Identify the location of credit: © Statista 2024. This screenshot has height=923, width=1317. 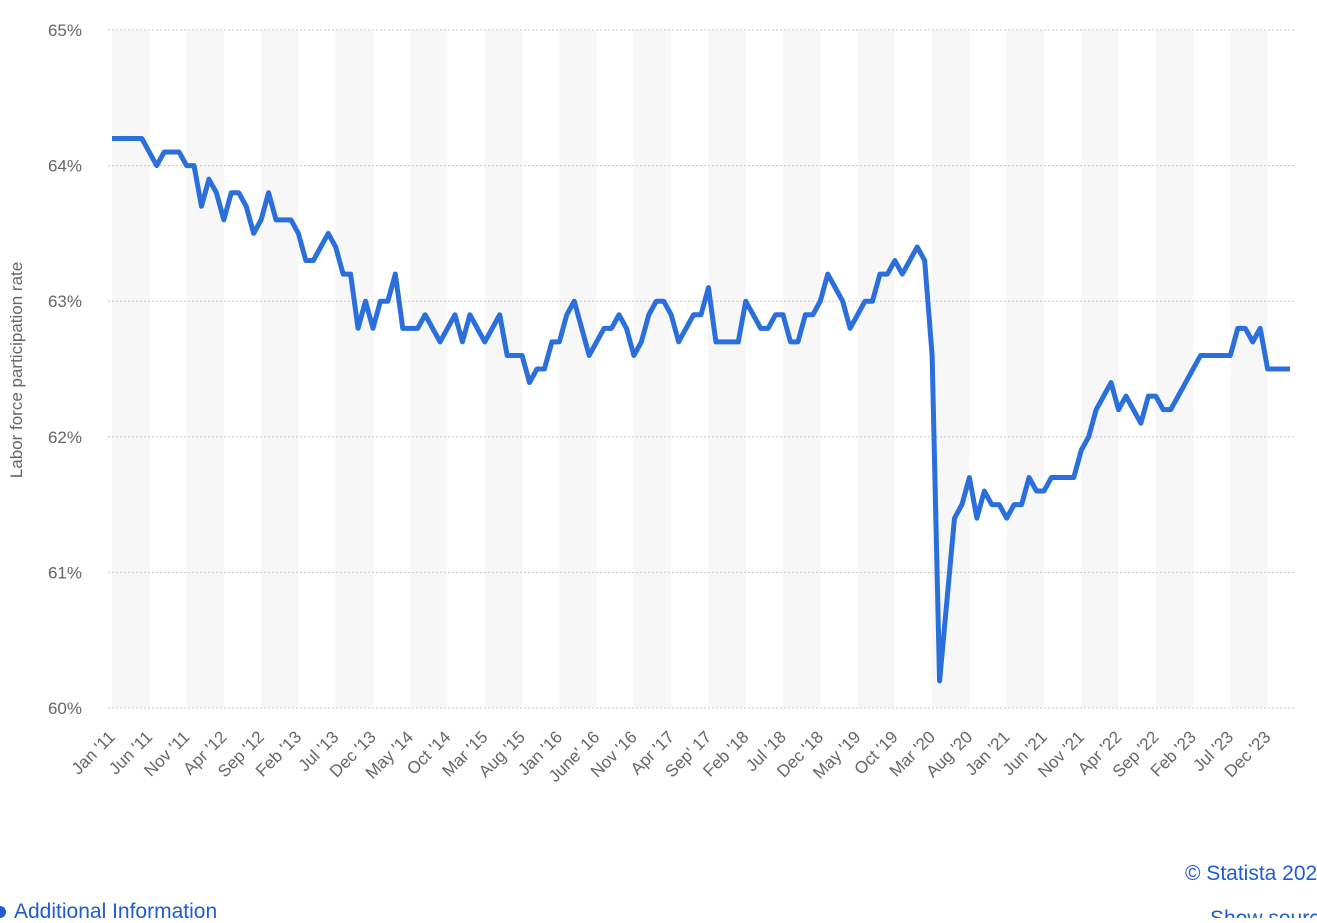
(1251, 873).